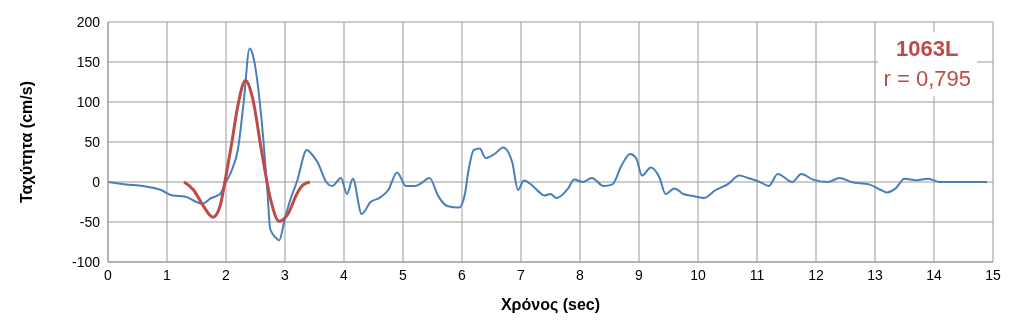  What do you see at coordinates (90, 221) in the screenshot?
I see `y-tick-label: -50` at bounding box center [90, 221].